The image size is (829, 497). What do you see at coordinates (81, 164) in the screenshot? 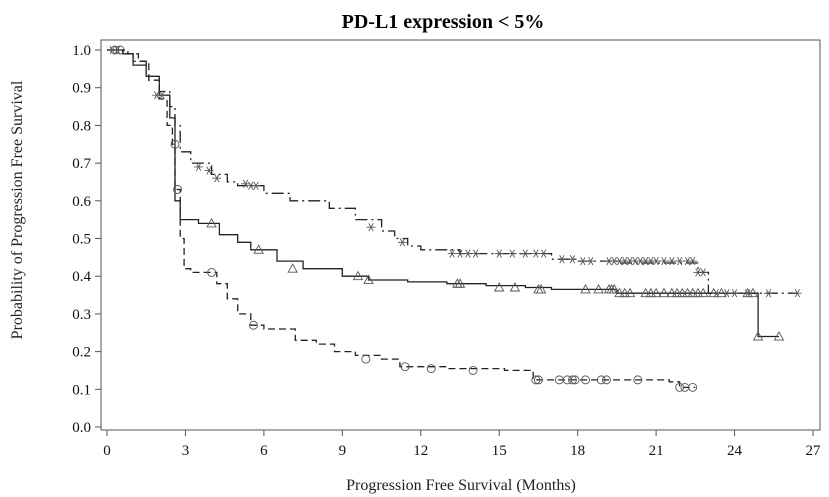
I see `y-tick-label: 0.7` at bounding box center [81, 164].